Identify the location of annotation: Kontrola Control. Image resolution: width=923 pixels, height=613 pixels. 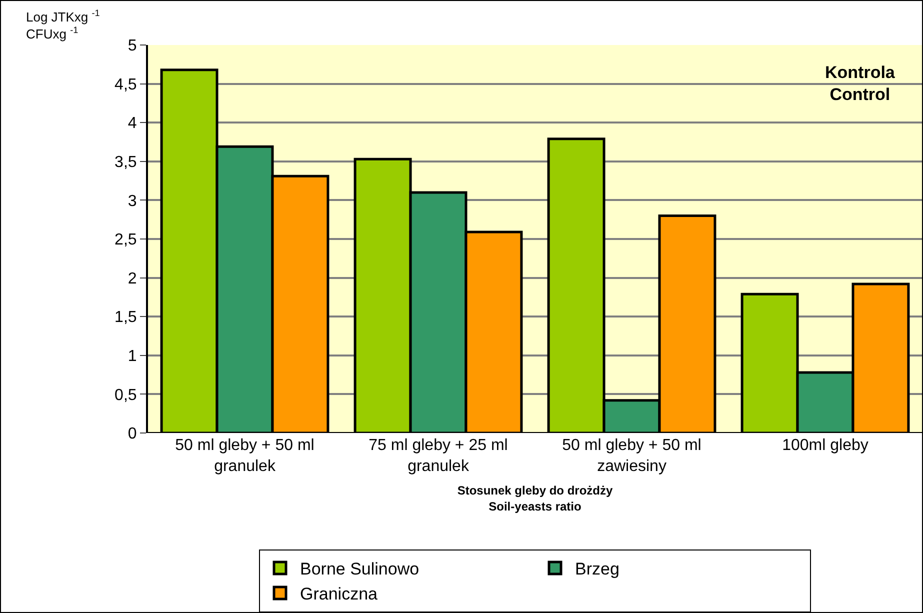
(860, 83).